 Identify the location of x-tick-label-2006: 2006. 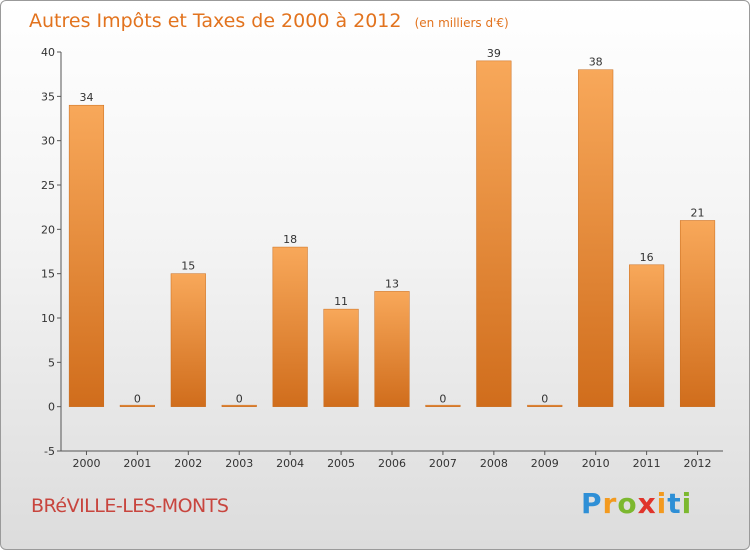
(392, 463).